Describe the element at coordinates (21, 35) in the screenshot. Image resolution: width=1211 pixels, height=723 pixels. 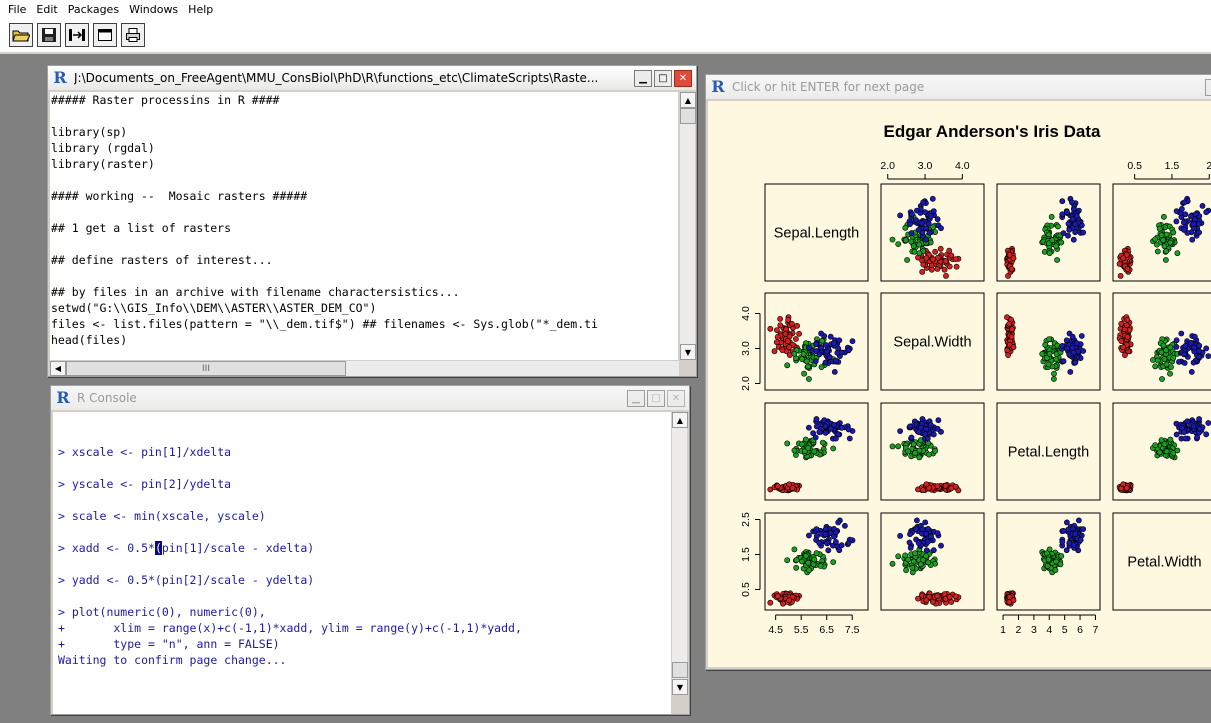
I see `open-folder-button` at that location.